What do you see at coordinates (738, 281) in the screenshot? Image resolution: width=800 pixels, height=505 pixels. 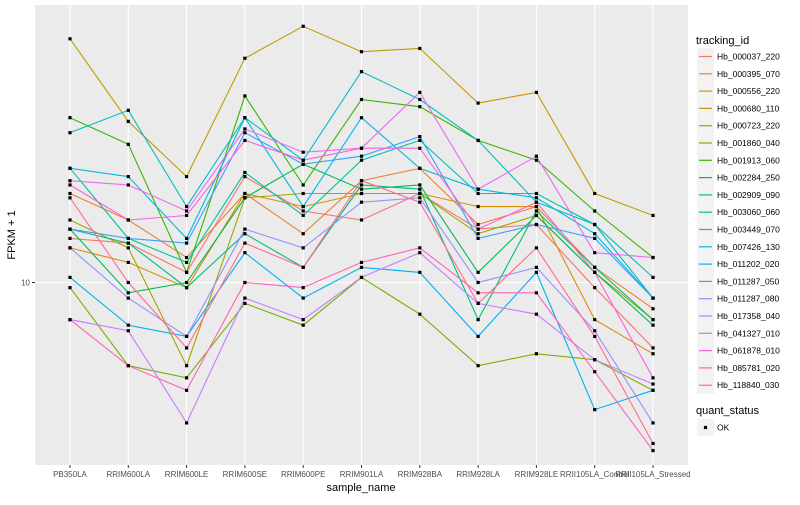 I see `legend-item: Hb_011287_050` at bounding box center [738, 281].